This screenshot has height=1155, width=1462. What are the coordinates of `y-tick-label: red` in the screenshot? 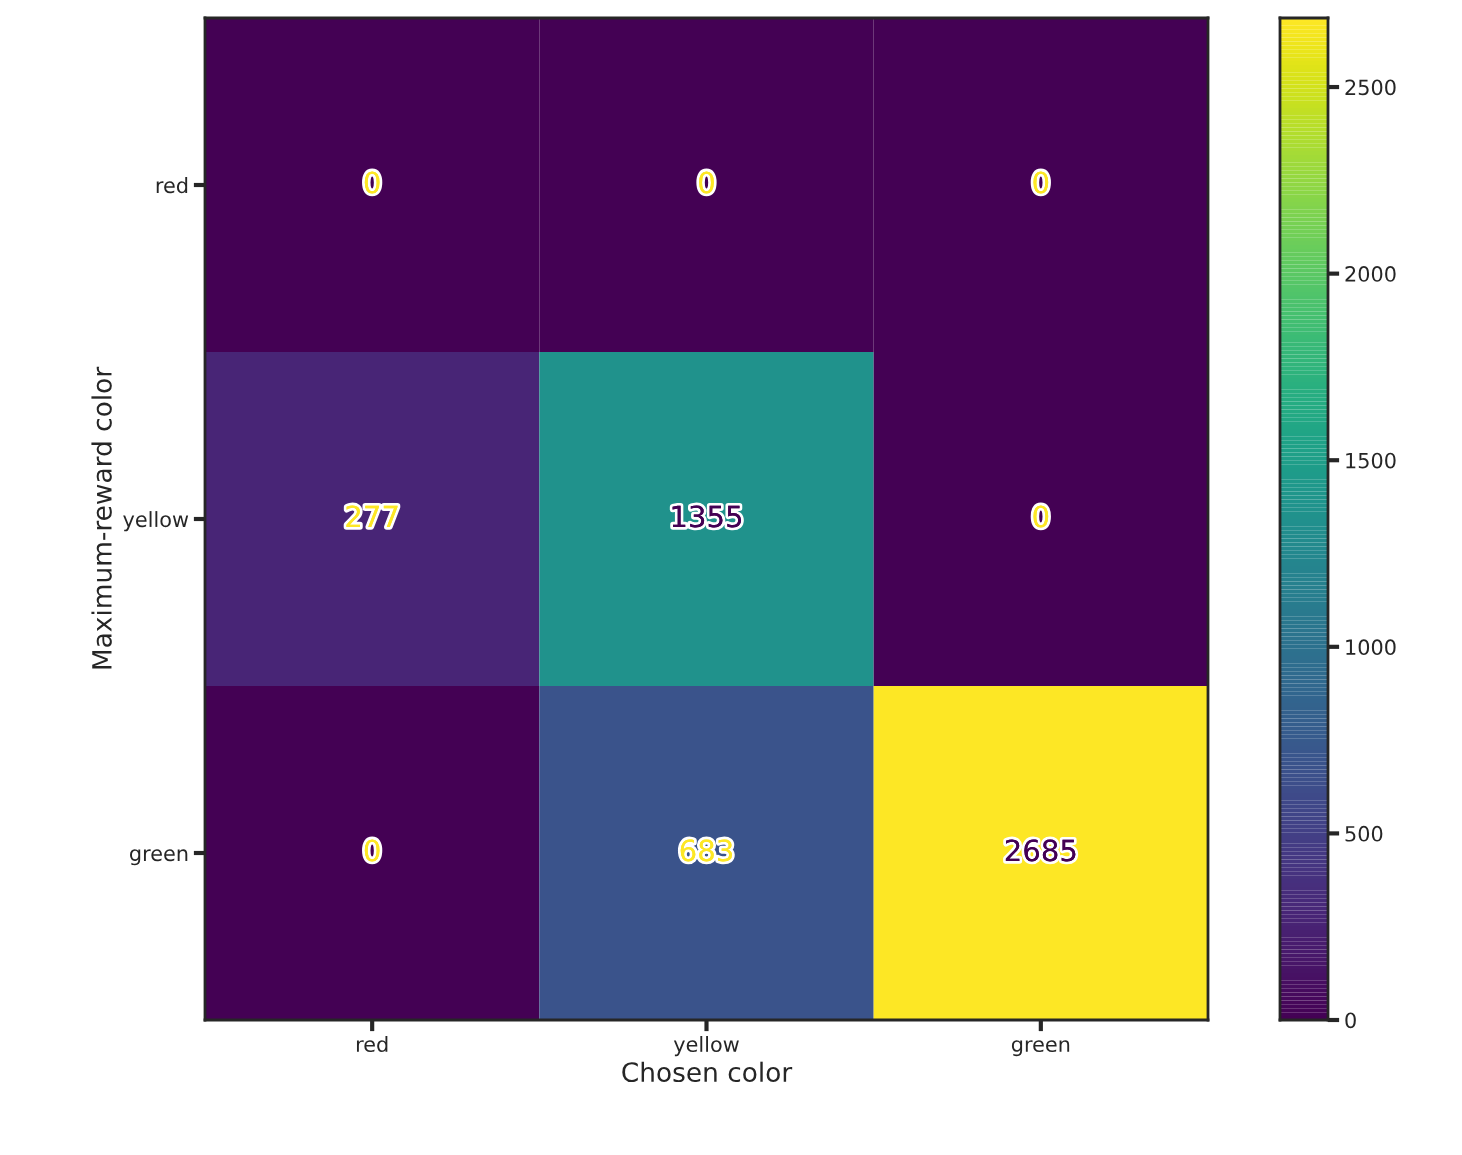 It's located at (172, 185).